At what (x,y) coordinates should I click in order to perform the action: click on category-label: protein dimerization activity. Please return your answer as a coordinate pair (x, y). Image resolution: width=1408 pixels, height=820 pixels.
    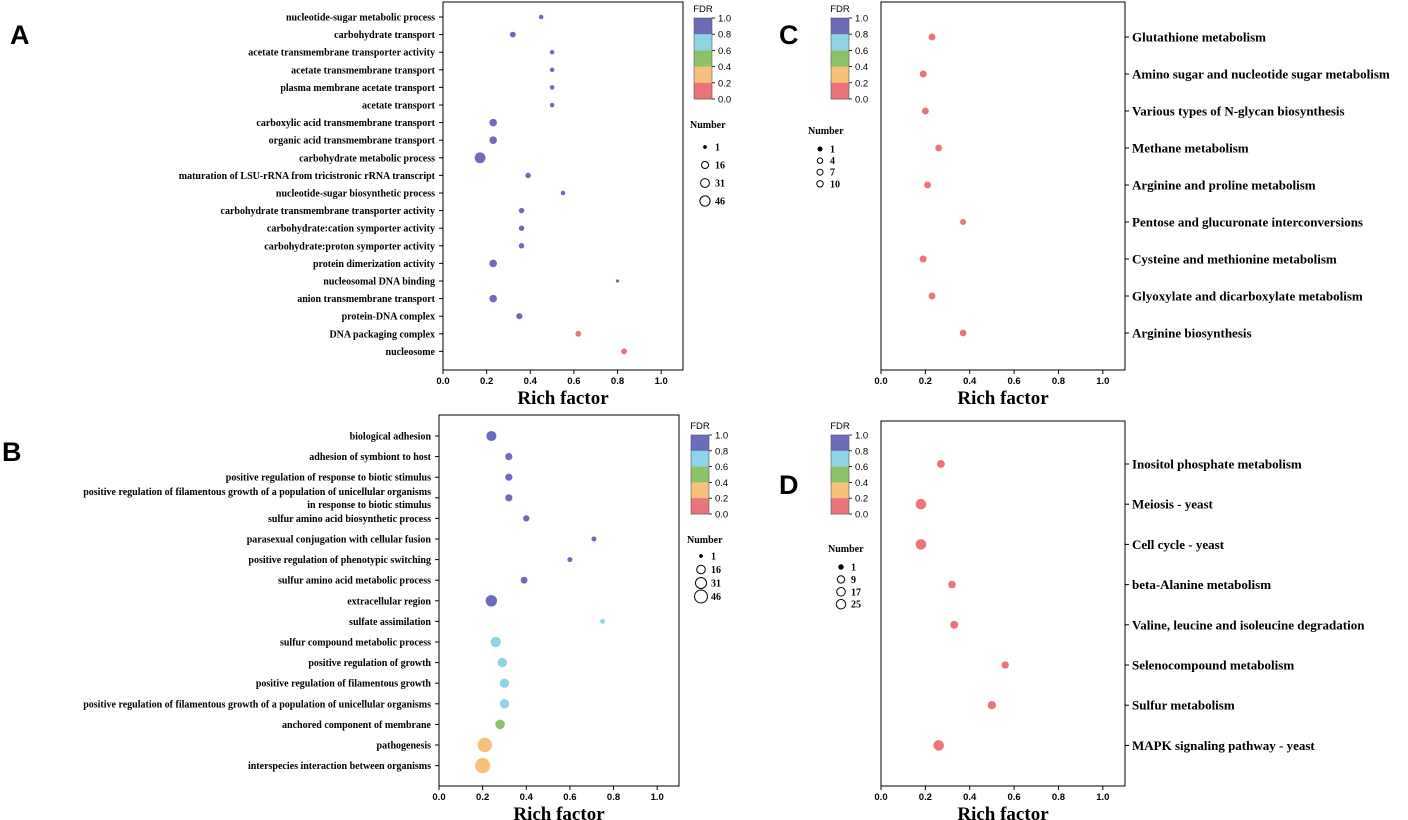
    Looking at the image, I should click on (374, 264).